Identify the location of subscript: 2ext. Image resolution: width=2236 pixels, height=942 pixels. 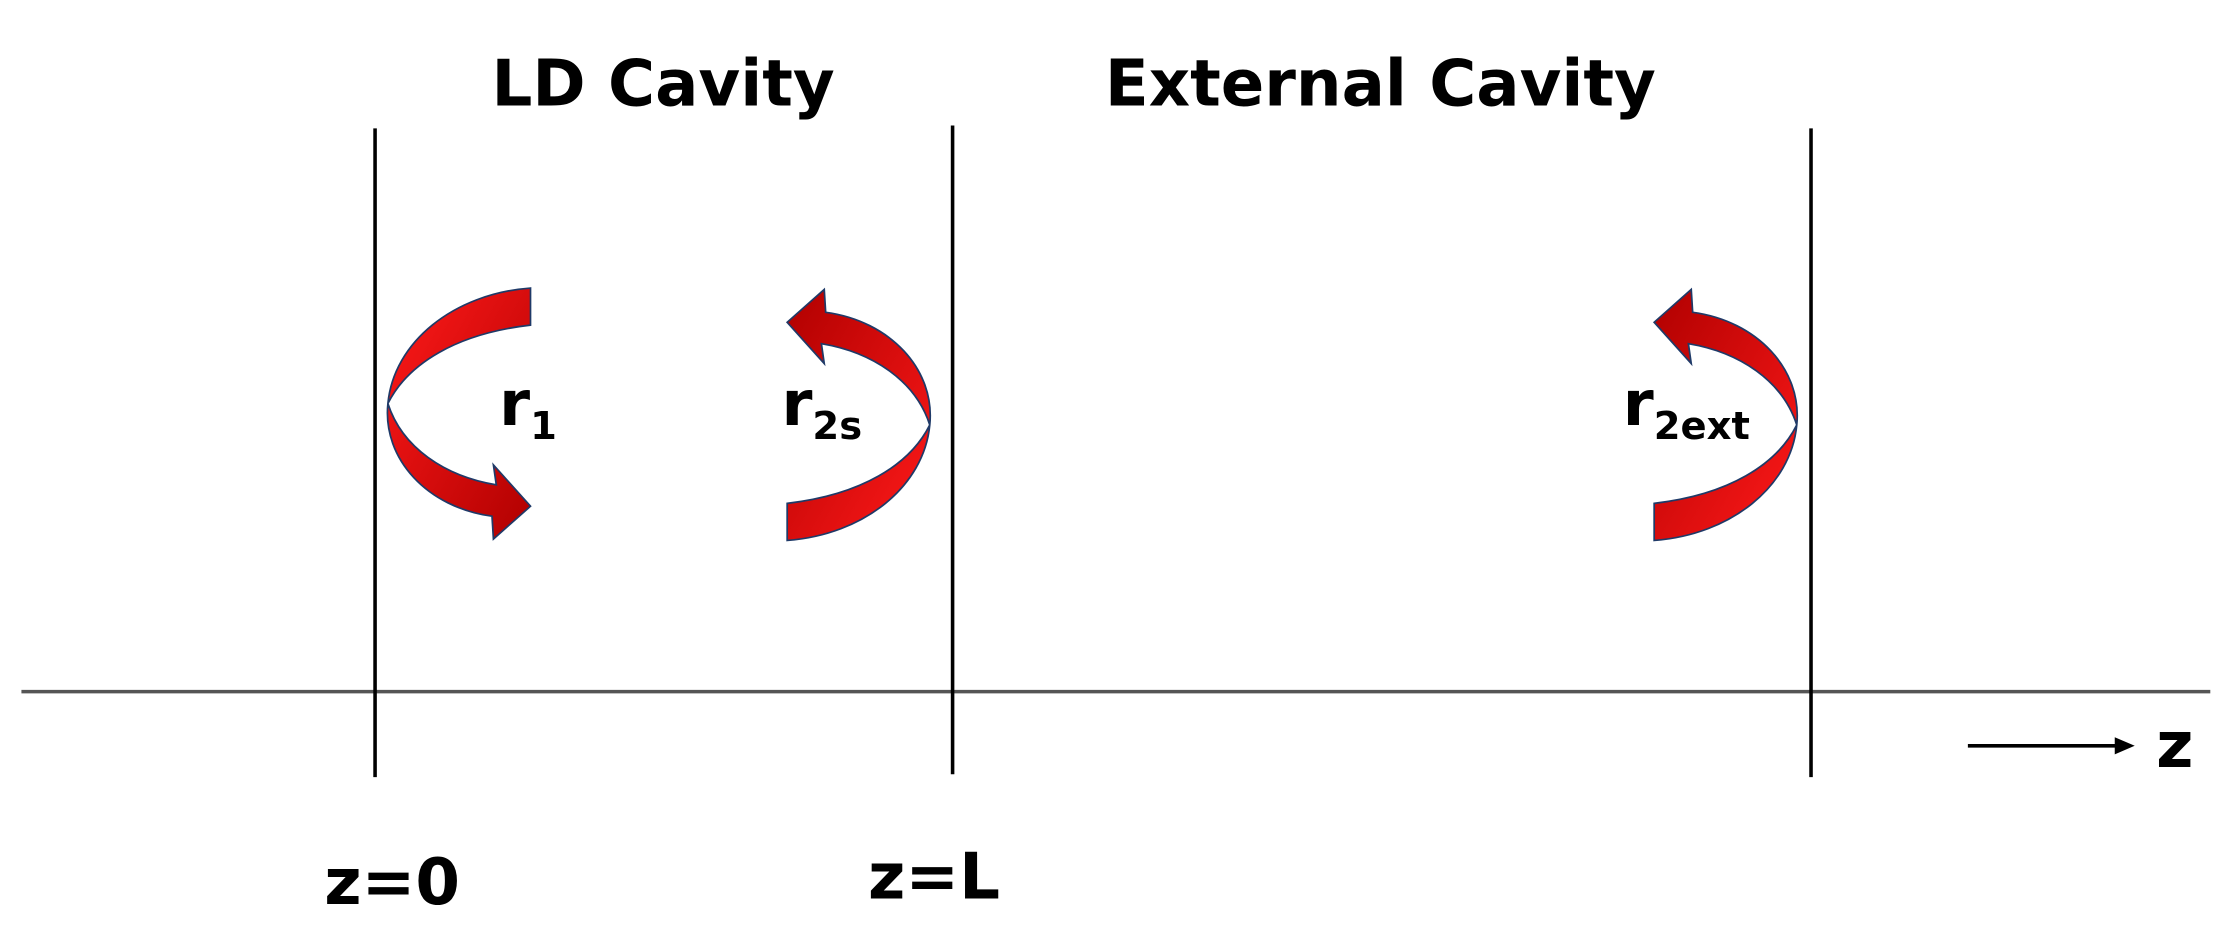
(1702, 426).